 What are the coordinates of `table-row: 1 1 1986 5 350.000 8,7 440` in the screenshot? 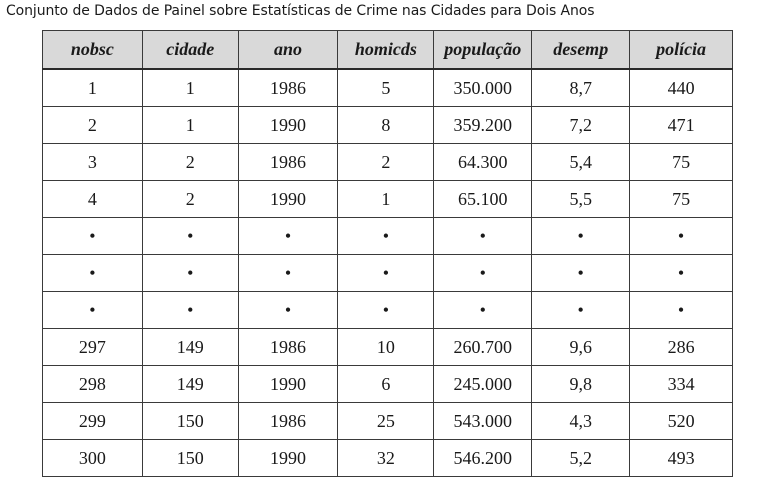 It's located at (387, 87).